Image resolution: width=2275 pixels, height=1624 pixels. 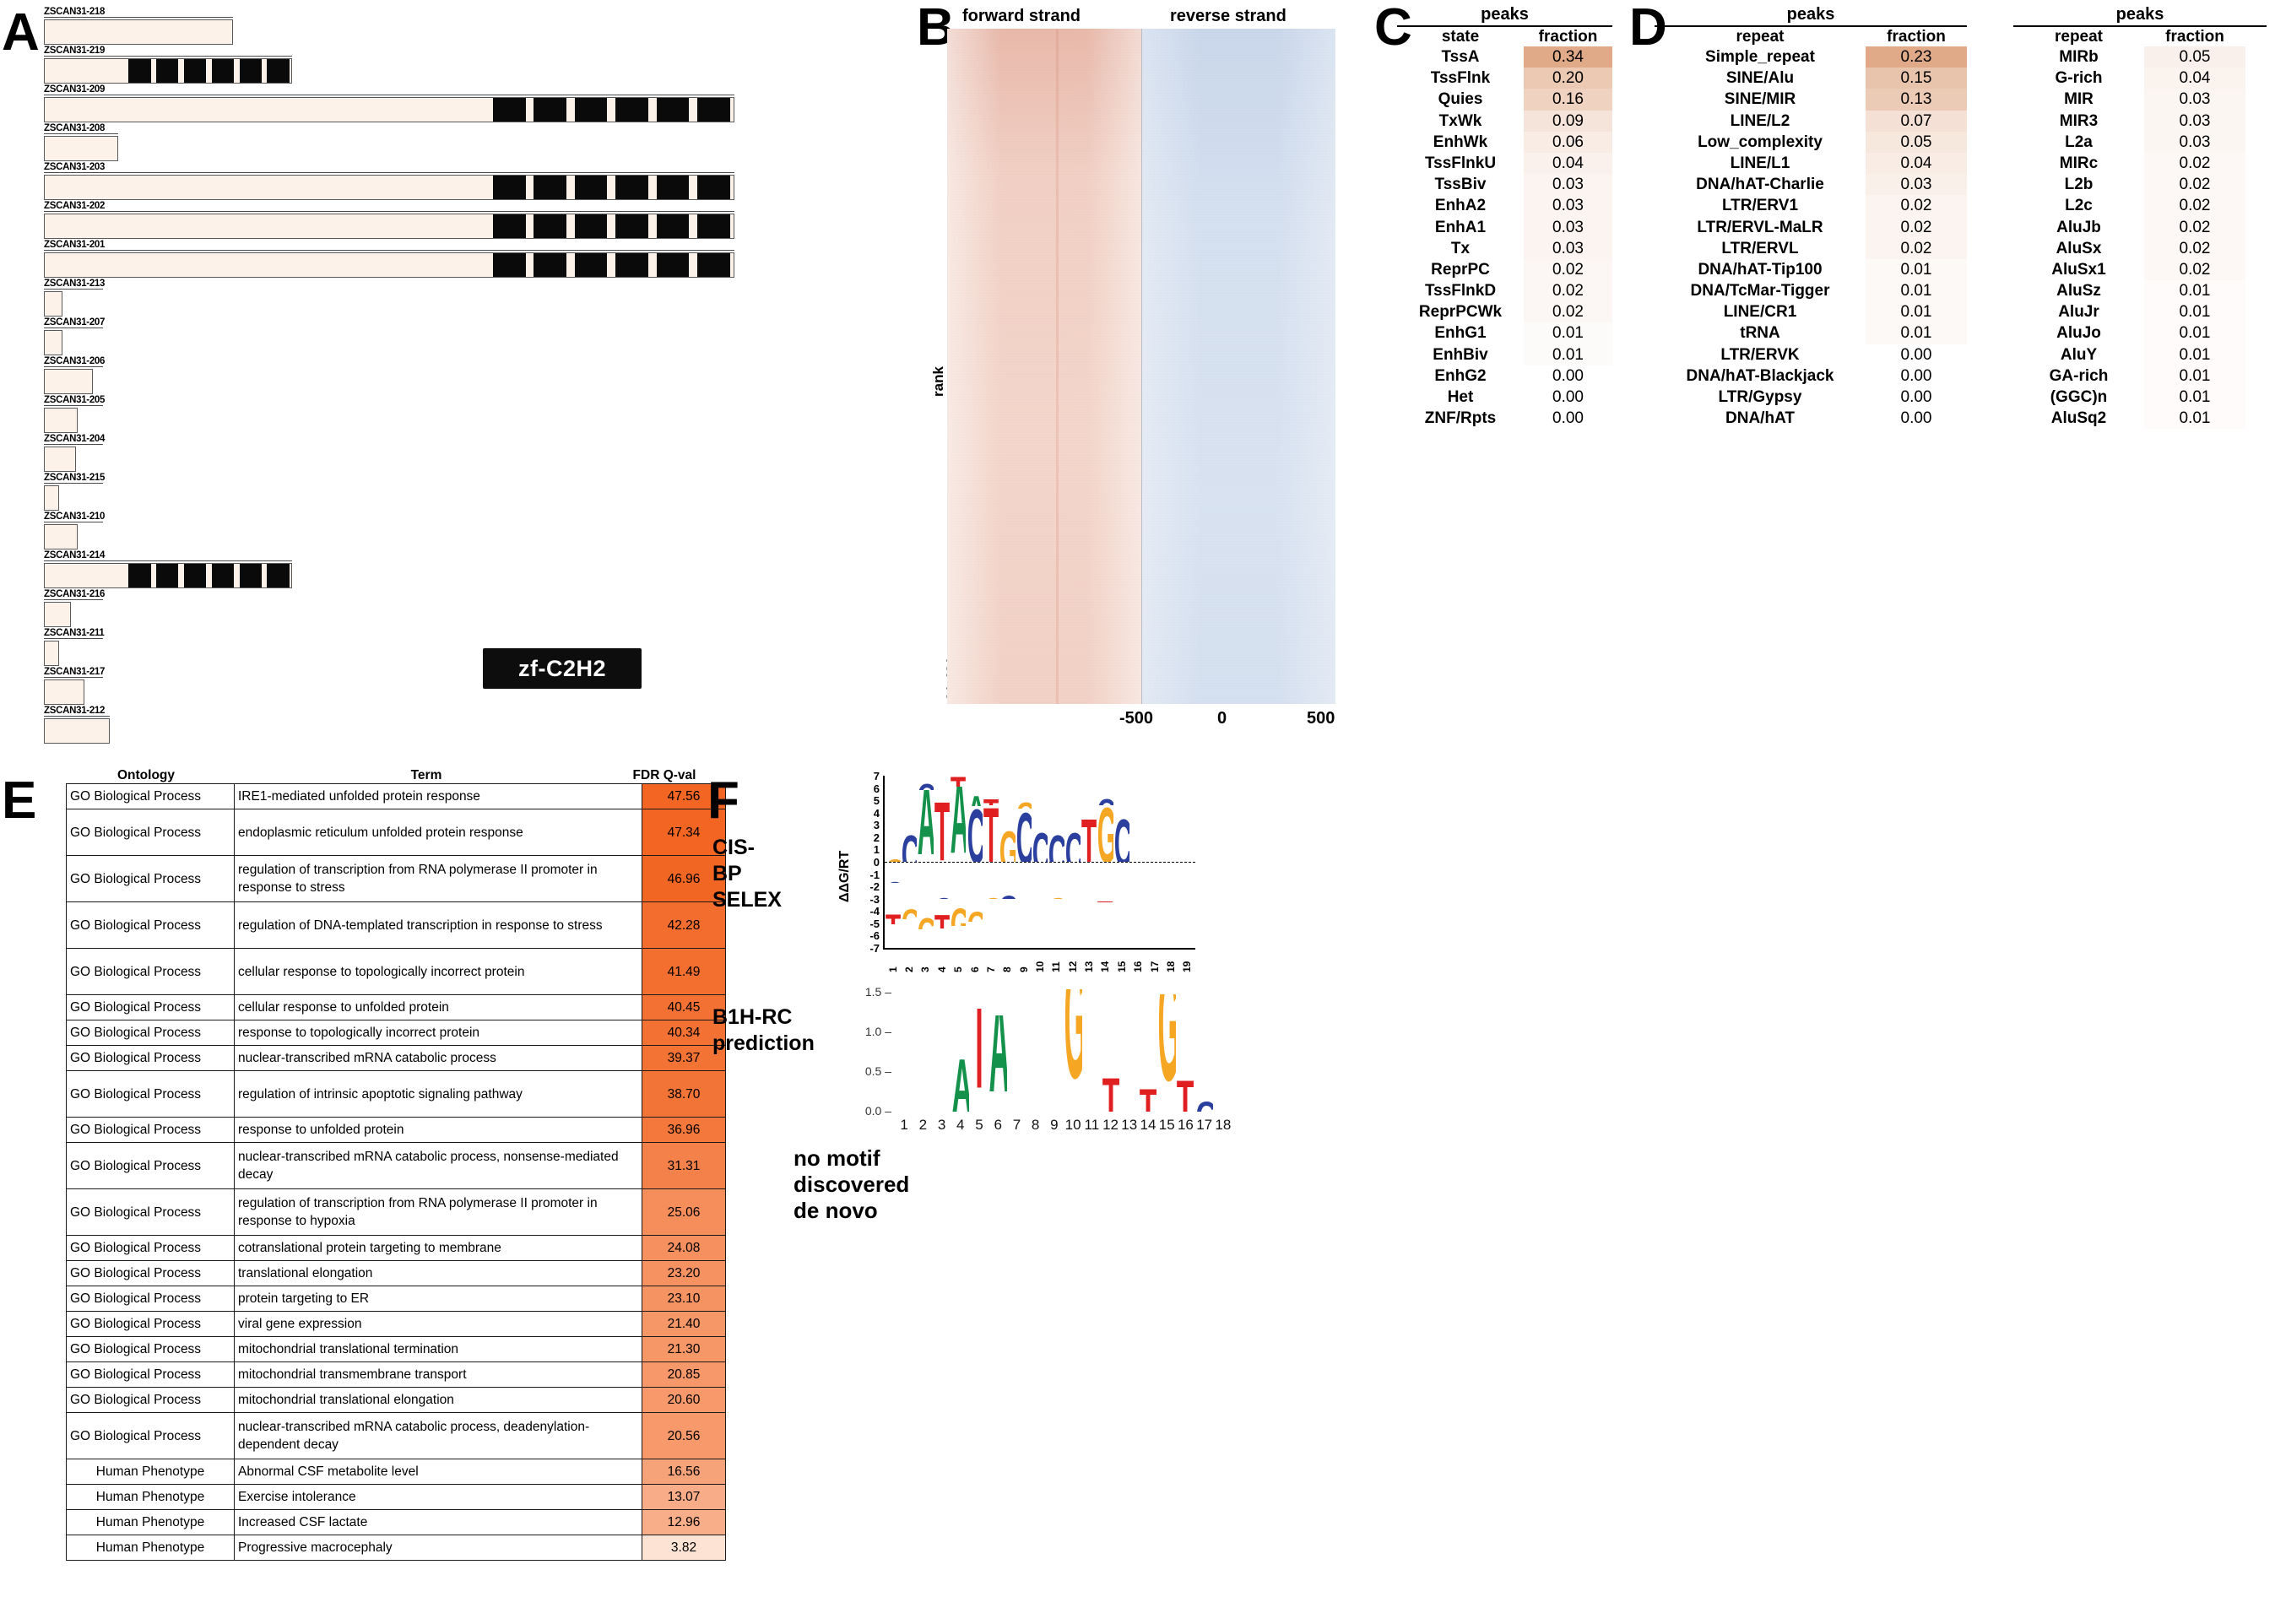 I want to click on table-row: L2a 0.03, so click(x=2140, y=142).